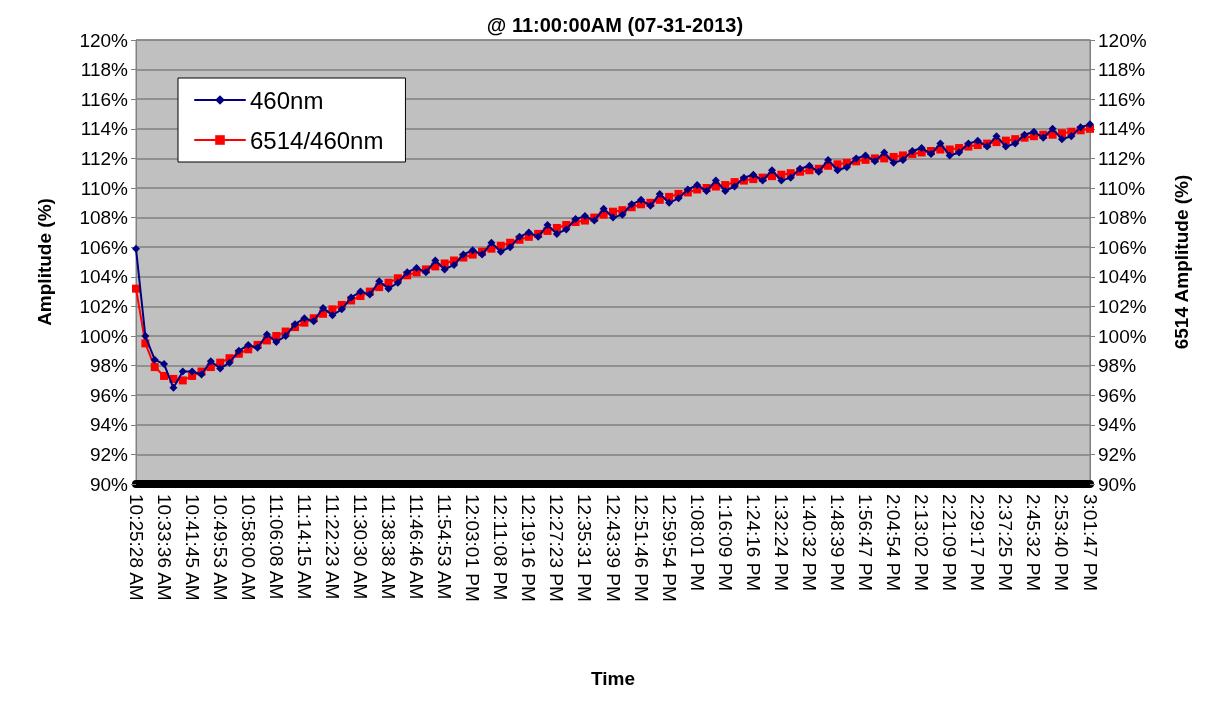  I want to click on x-tick-label: 12:19:16 PM, so click(529, 548).